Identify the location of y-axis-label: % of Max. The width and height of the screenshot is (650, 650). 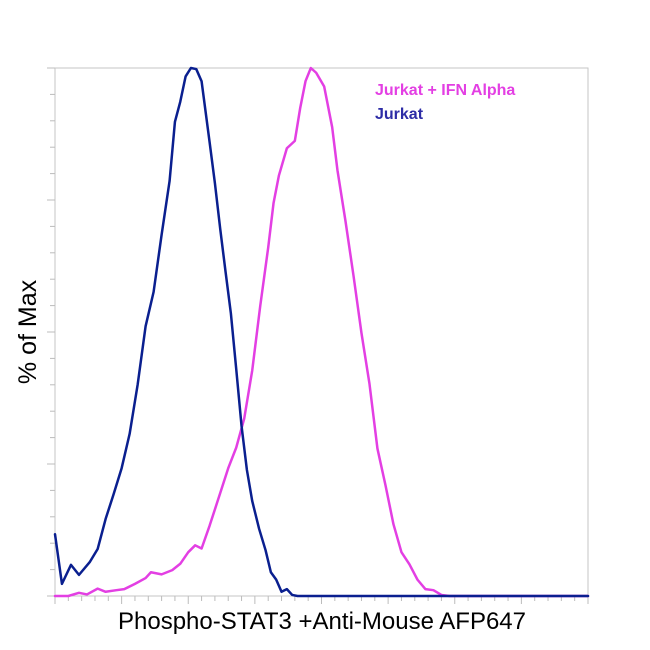
(28, 331).